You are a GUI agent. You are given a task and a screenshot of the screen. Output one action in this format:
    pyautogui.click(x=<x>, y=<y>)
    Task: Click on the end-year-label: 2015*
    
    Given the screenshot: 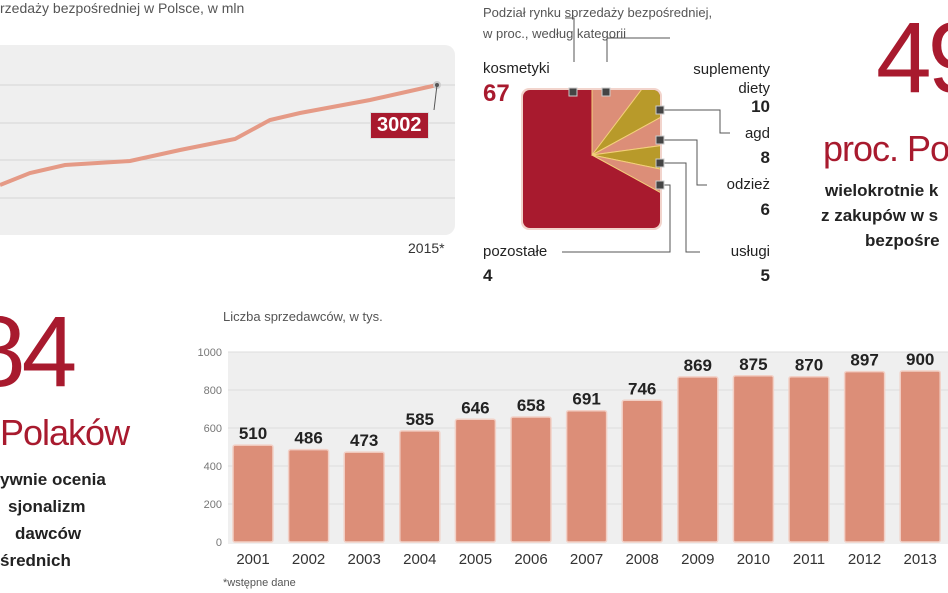 What is the action you would take?
    pyautogui.click(x=426, y=248)
    